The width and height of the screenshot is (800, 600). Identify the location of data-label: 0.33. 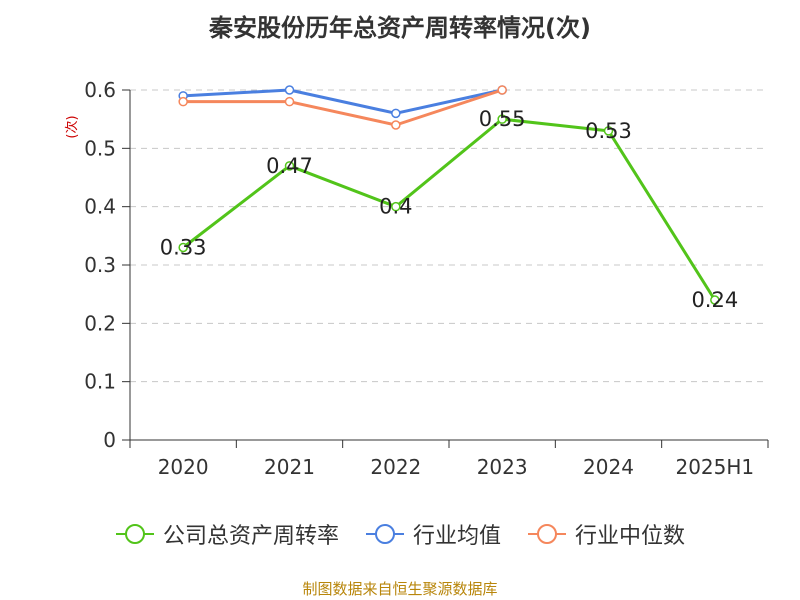
(183, 248).